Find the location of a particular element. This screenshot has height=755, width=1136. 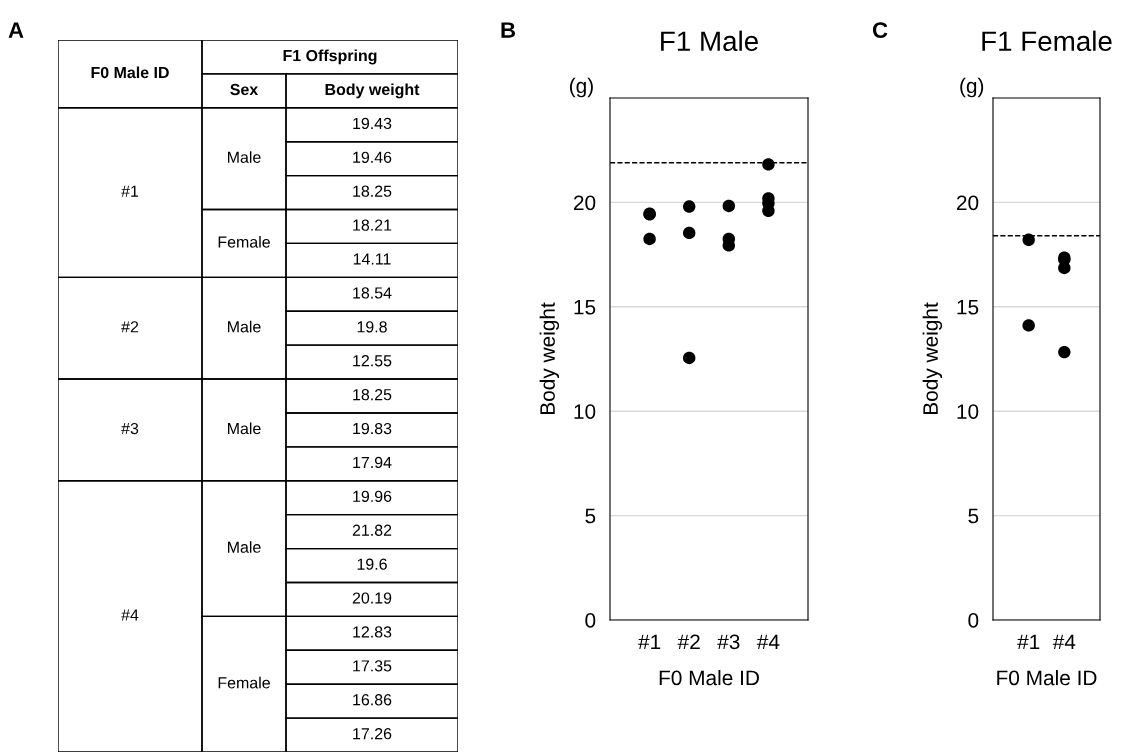

text: A is located at coordinates (16, 30).